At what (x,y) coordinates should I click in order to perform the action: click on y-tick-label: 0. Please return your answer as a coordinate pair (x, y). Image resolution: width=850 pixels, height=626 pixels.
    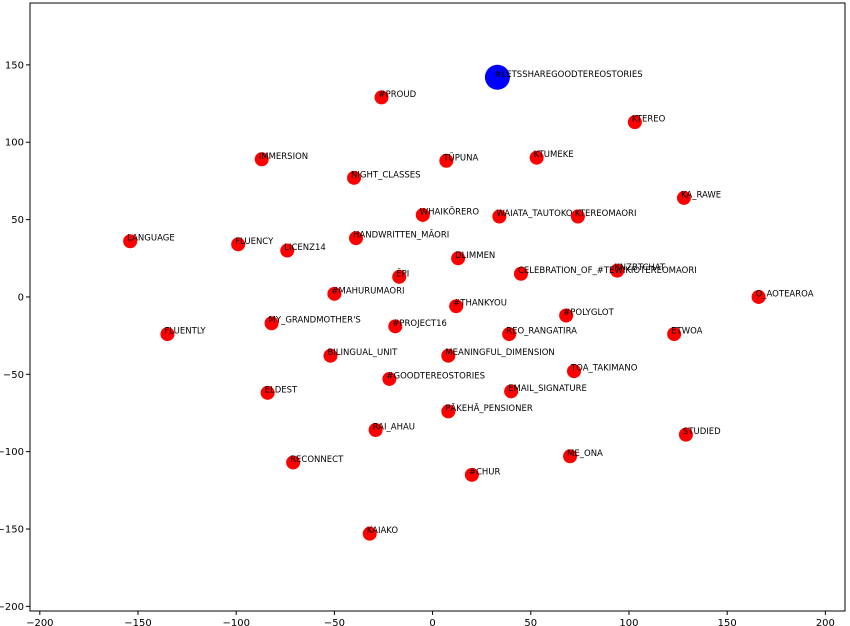
    Looking at the image, I should click on (21, 297).